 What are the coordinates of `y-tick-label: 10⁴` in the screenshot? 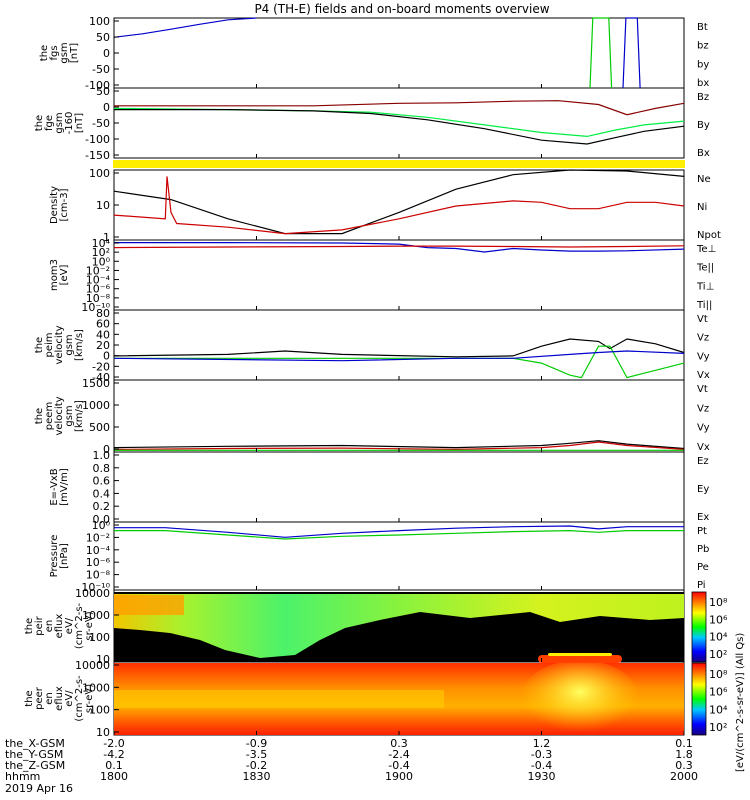 It's located at (101, 243).